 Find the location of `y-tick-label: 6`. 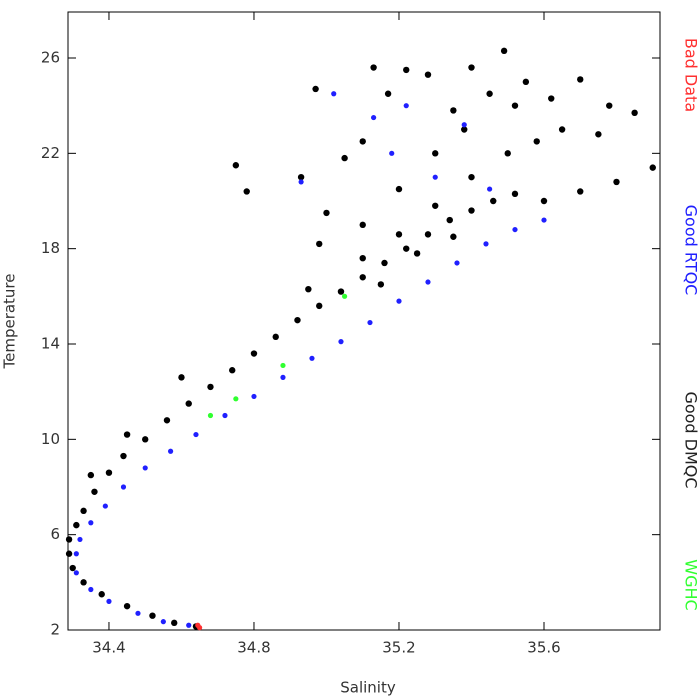

y-tick-label: 6 is located at coordinates (55, 534).